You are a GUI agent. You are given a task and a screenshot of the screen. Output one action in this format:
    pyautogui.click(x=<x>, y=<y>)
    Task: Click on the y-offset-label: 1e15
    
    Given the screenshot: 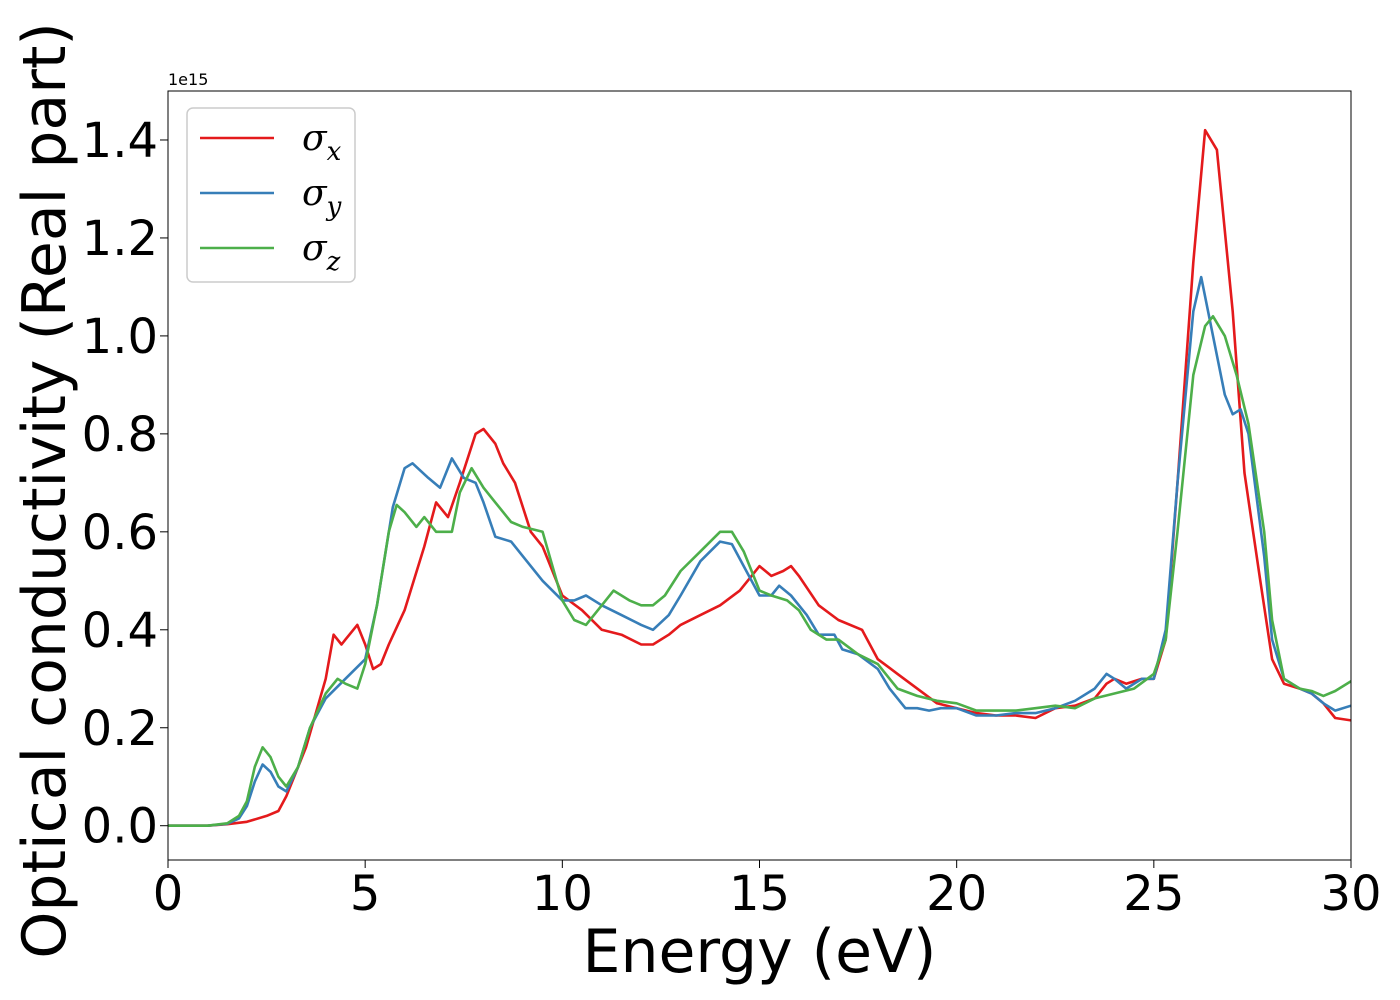 What is the action you would take?
    pyautogui.click(x=188, y=79)
    